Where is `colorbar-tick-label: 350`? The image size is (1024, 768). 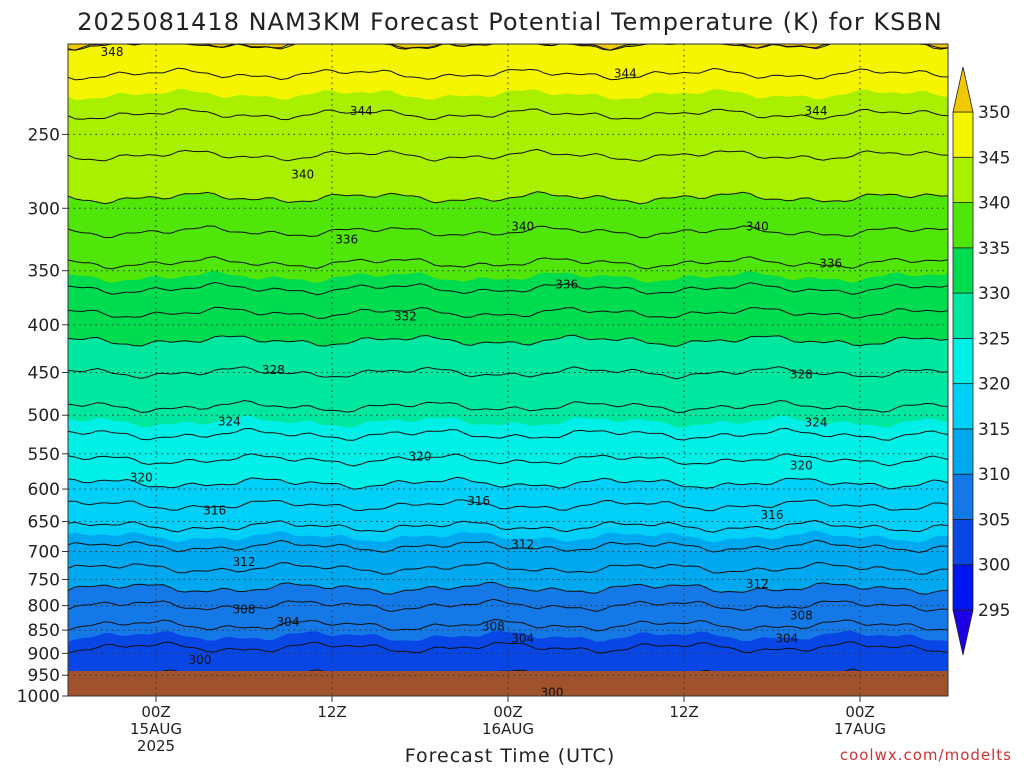 colorbar-tick-label: 350 is located at coordinates (994, 113).